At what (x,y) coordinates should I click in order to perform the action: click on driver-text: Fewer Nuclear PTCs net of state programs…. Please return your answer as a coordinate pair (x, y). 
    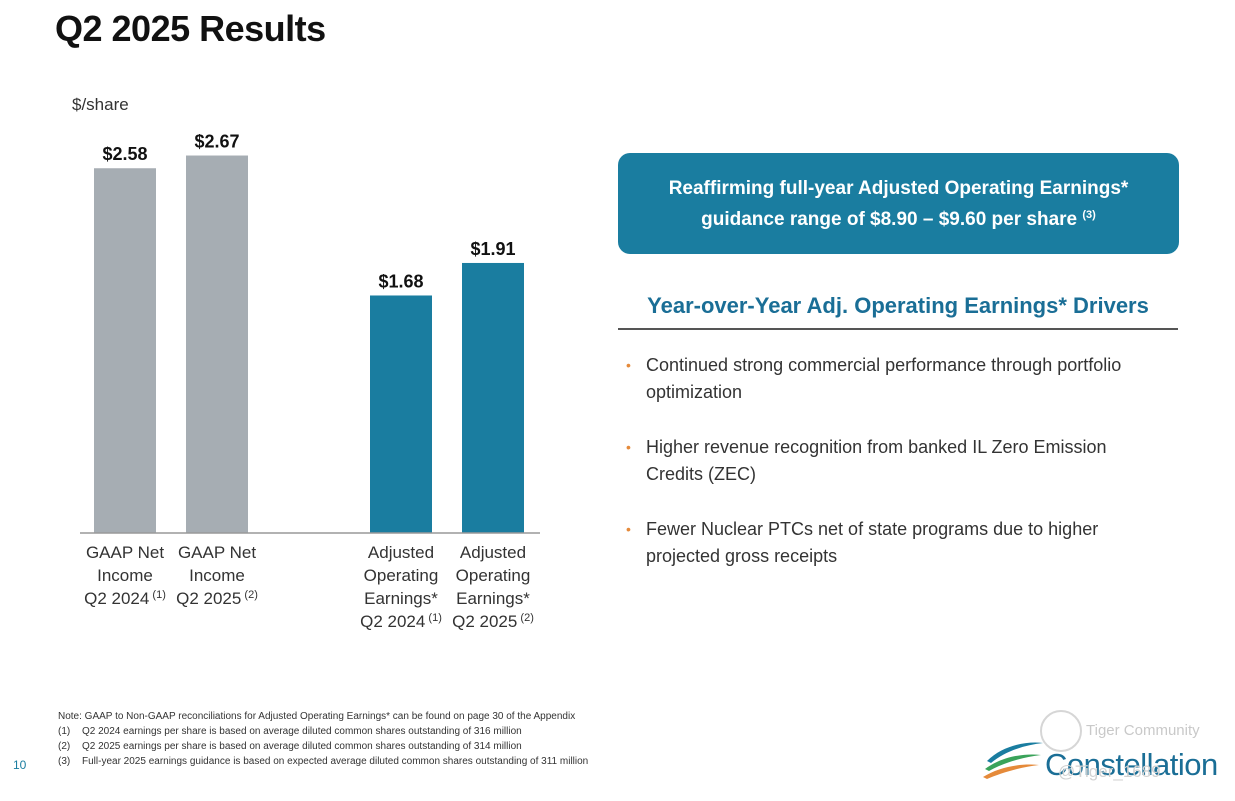
    Looking at the image, I should click on (872, 542).